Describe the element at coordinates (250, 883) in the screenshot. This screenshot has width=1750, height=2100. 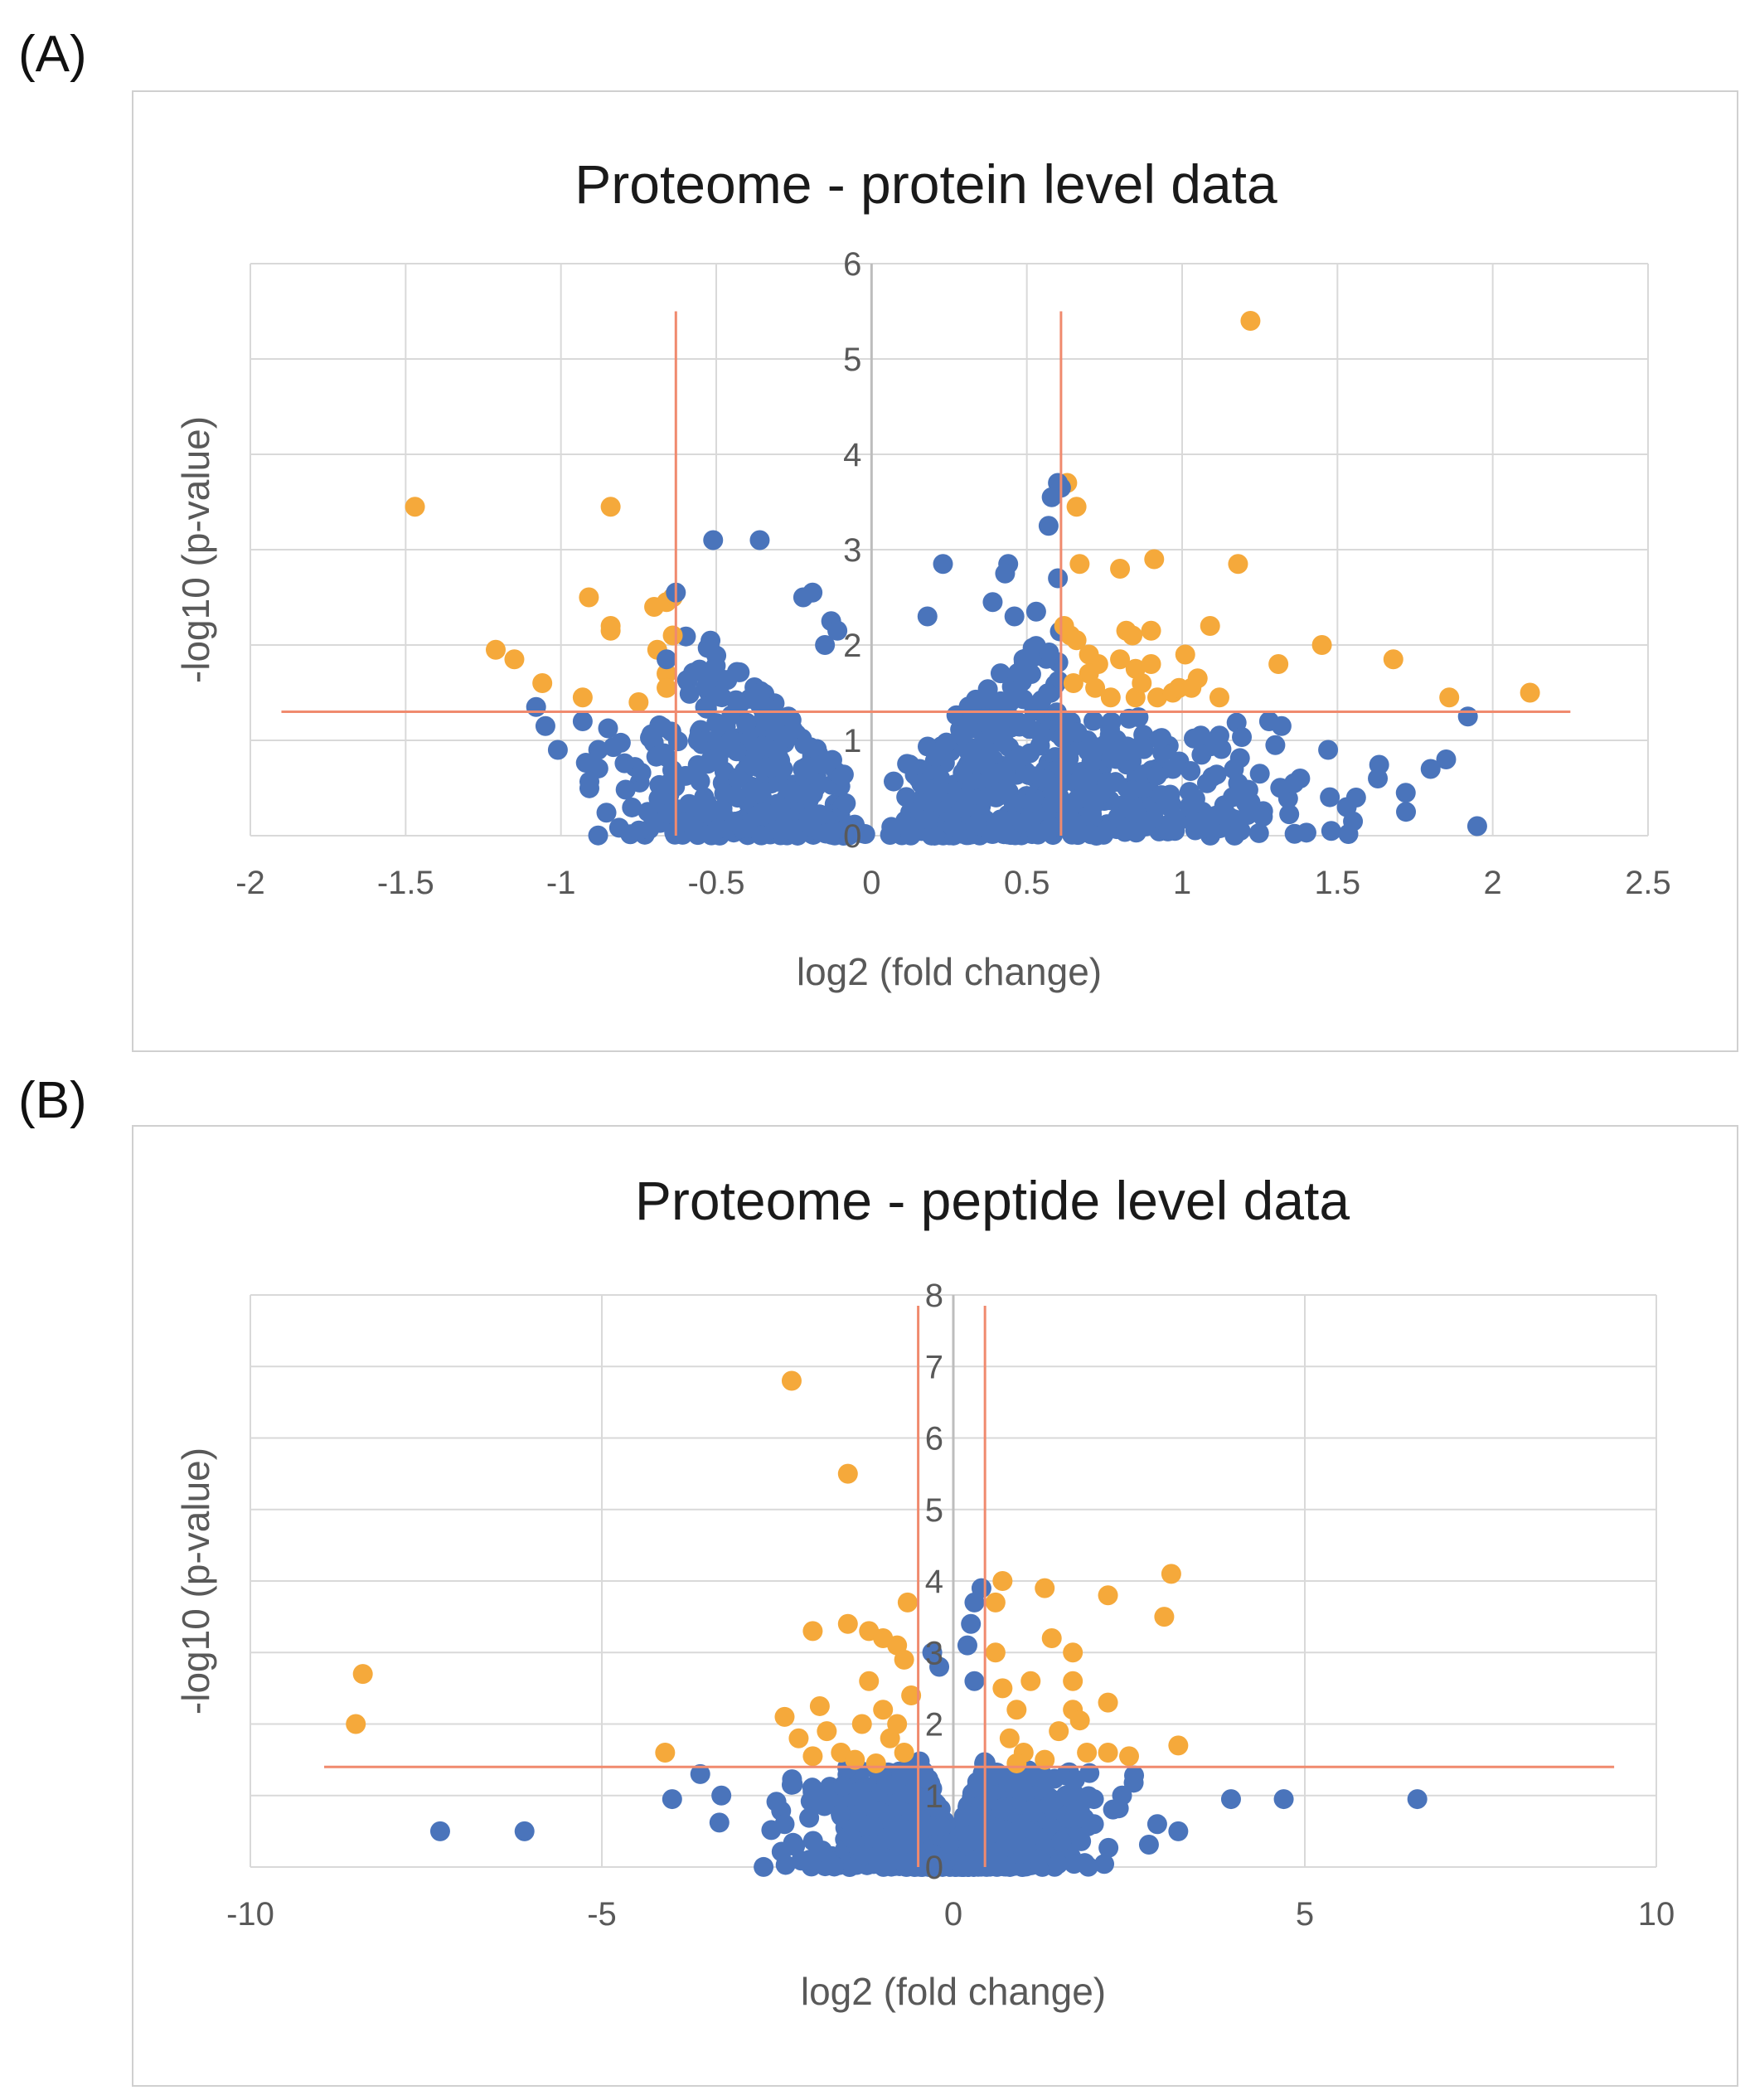
I see `x-tick-label: -2` at that location.